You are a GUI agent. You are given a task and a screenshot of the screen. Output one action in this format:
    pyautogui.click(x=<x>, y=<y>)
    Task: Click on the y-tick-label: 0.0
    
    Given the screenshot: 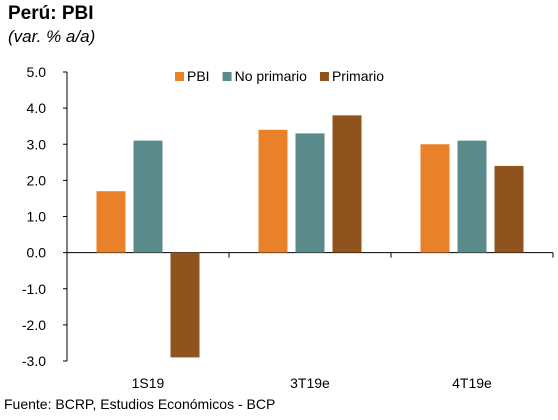 What is the action you would take?
    pyautogui.click(x=37, y=253)
    